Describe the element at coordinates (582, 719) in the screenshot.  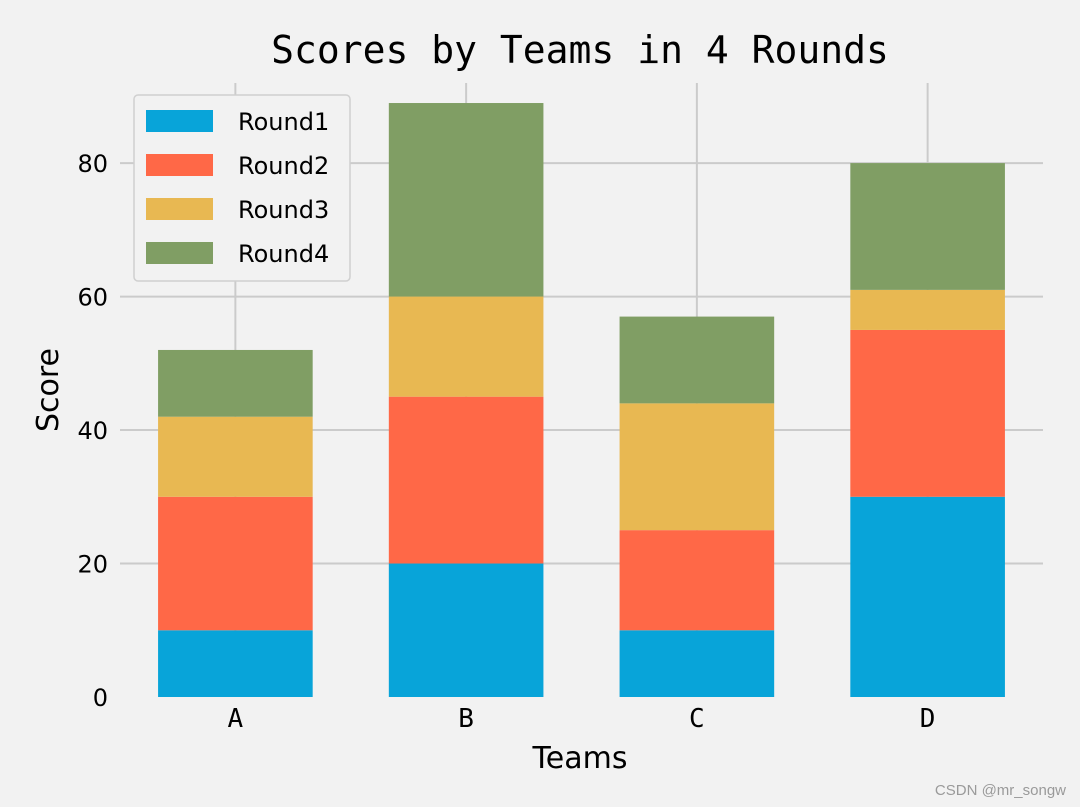
I see `x-axis-ticks: A B C D` at that location.